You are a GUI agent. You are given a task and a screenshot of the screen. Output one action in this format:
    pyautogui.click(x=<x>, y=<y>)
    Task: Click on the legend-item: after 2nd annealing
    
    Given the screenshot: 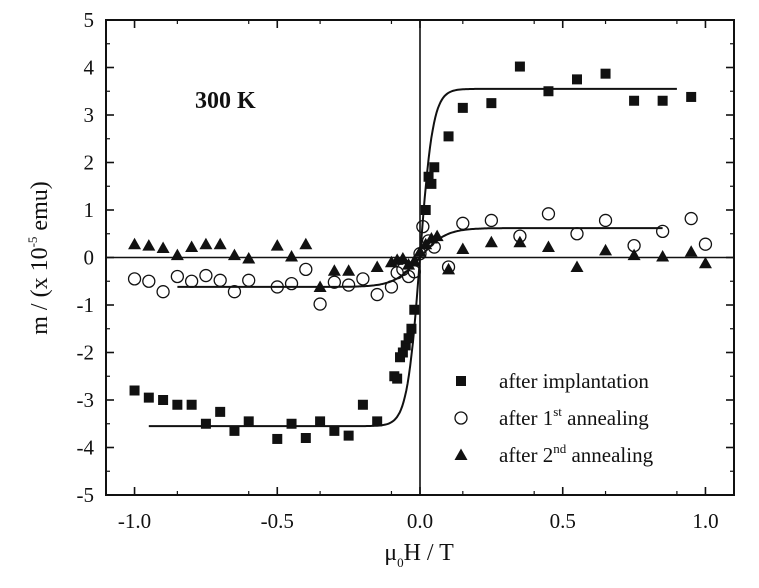 What is the action you would take?
    pyautogui.click(x=554, y=454)
    